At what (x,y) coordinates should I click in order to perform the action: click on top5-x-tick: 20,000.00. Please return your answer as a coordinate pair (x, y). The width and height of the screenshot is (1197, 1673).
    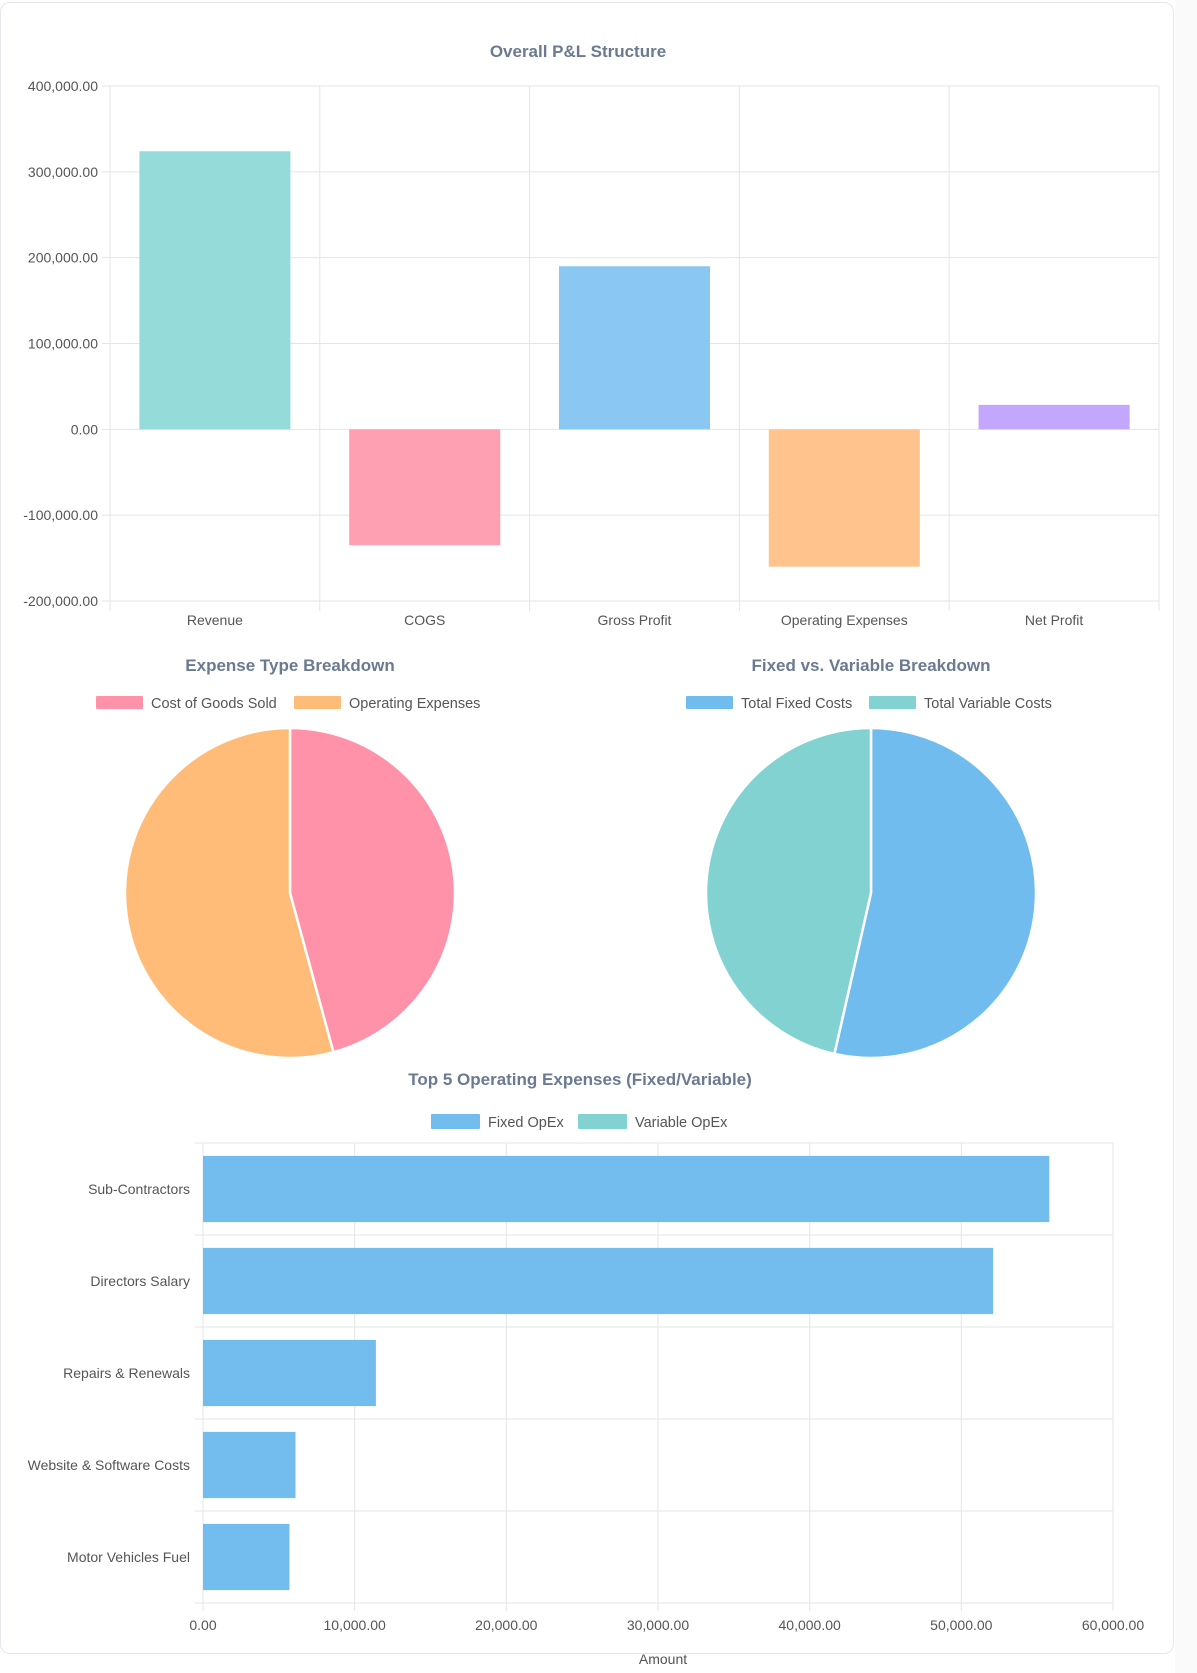
    Looking at the image, I should click on (506, 1625).